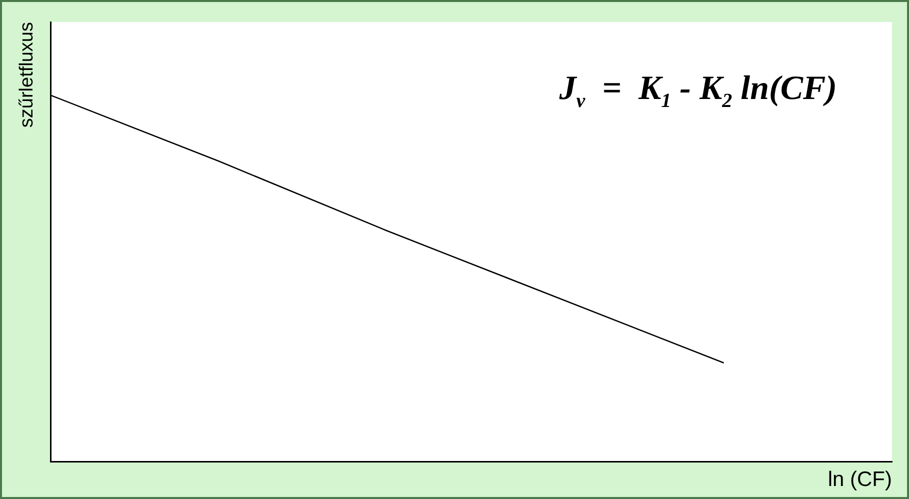  I want to click on annotation: J$_{v}$ = K$_{1}$ - K$_{2}$ ln(CF), so click(698, 91).